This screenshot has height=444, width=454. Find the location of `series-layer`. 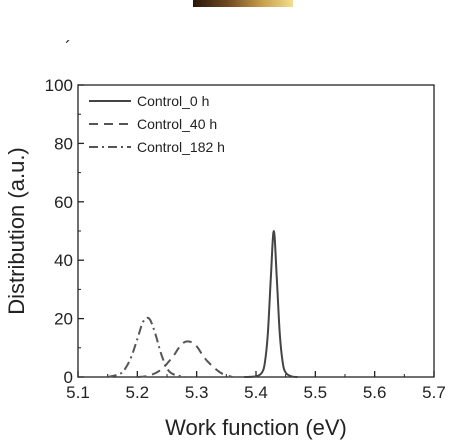

series-layer is located at coordinates (202, 303).